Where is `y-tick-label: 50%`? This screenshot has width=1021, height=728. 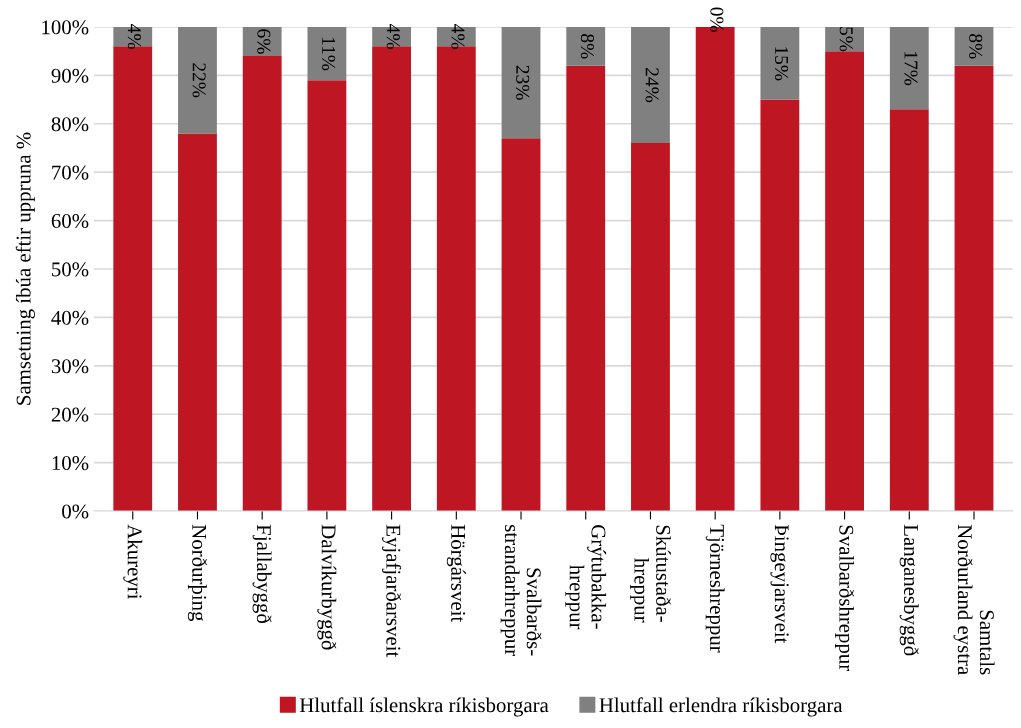 y-tick-label: 50% is located at coordinates (70, 269).